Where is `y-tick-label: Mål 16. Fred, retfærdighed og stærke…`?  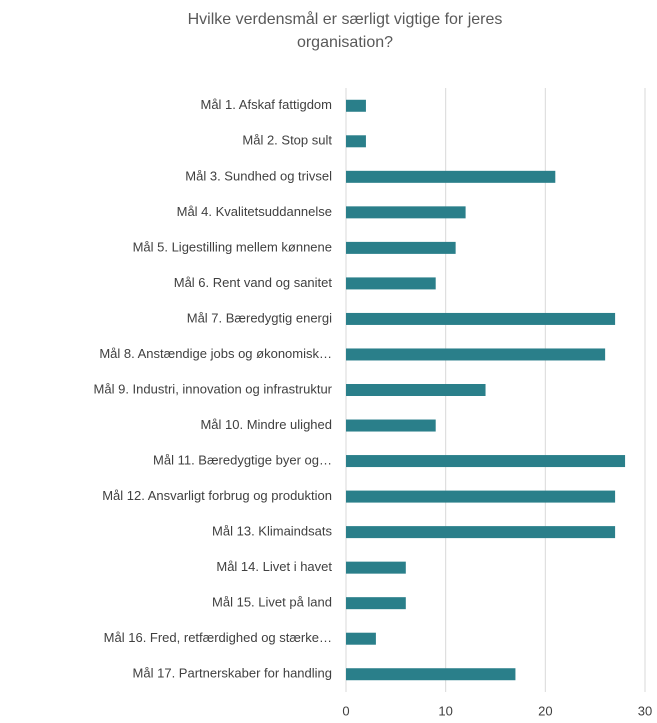 y-tick-label: Mål 16. Fred, retfærdighed og stærke… is located at coordinates (218, 637).